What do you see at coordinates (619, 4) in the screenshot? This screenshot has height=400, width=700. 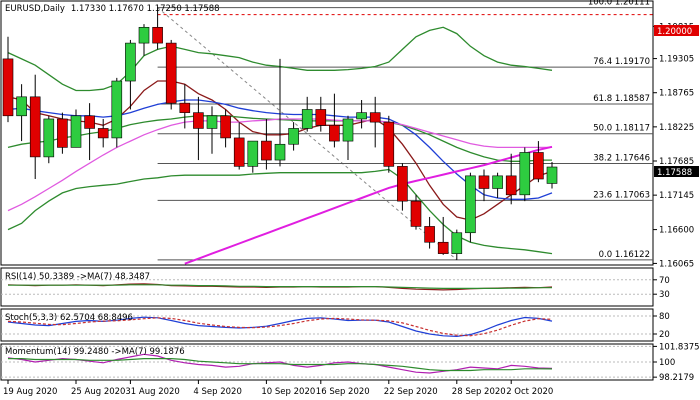 I see `fib-level-label: 100.0 1.20111` at bounding box center [619, 4].